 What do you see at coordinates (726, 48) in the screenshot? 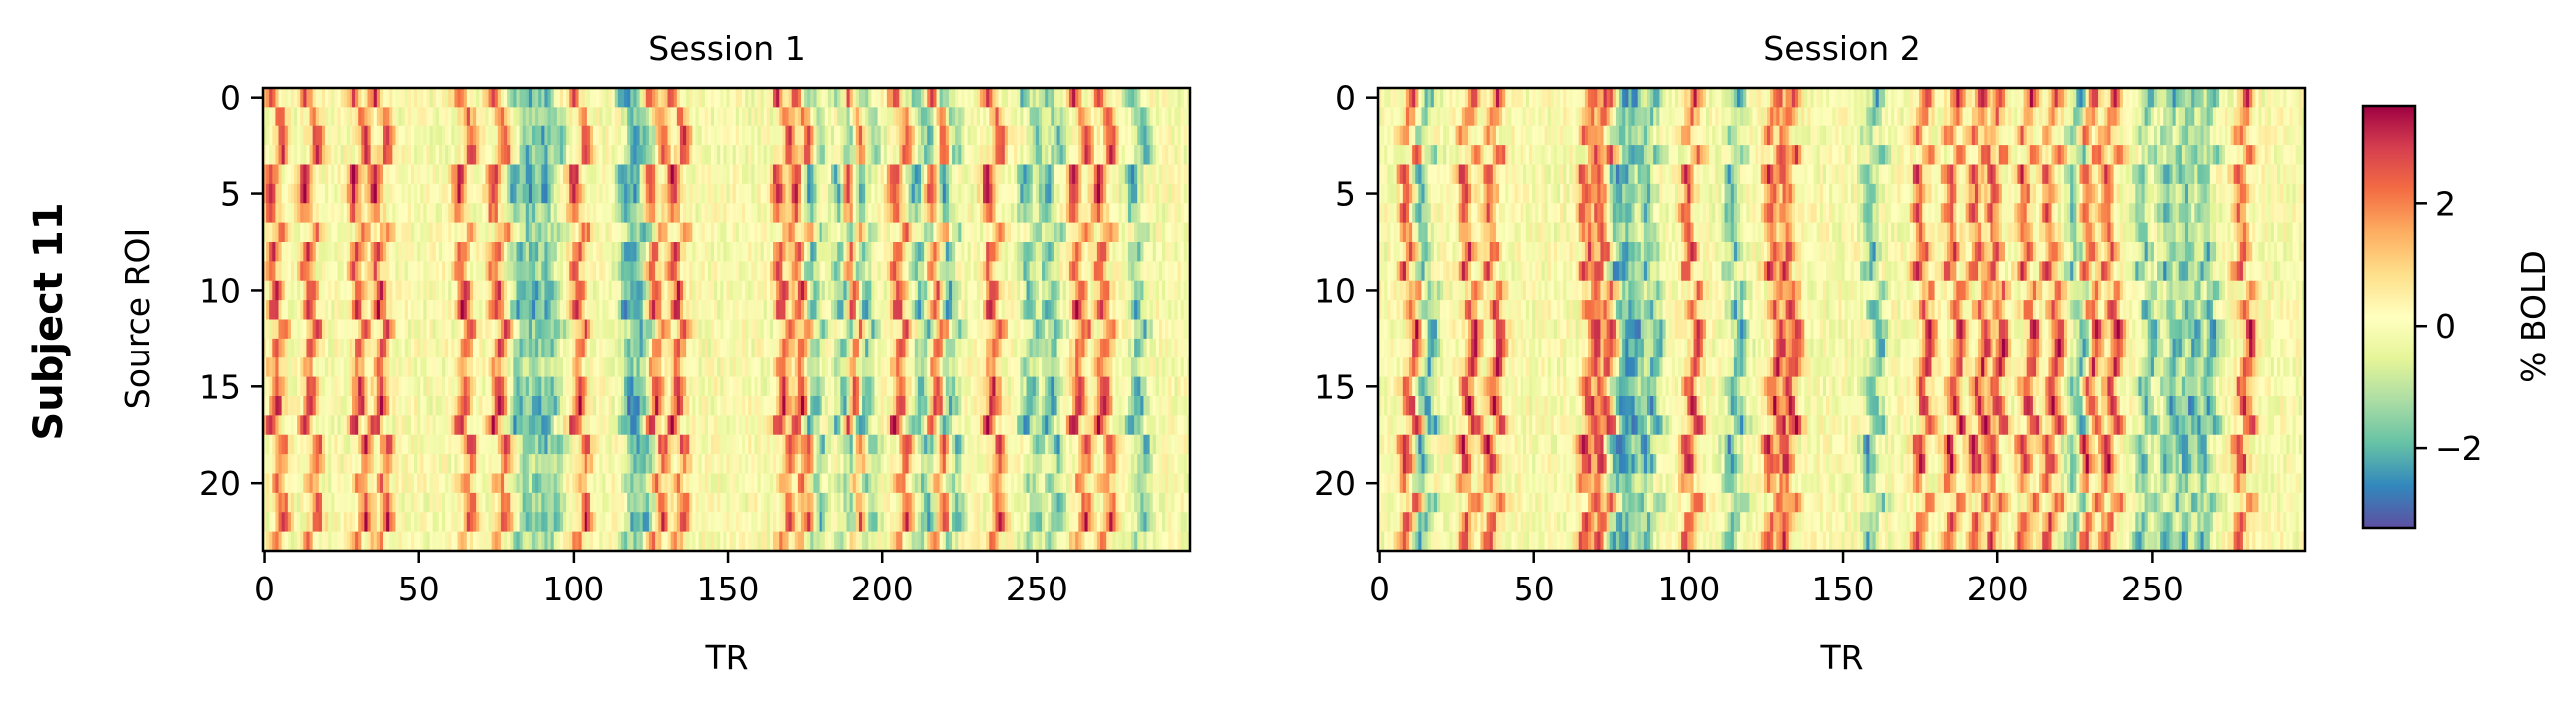
I see `panel-title: Session 1` at bounding box center [726, 48].